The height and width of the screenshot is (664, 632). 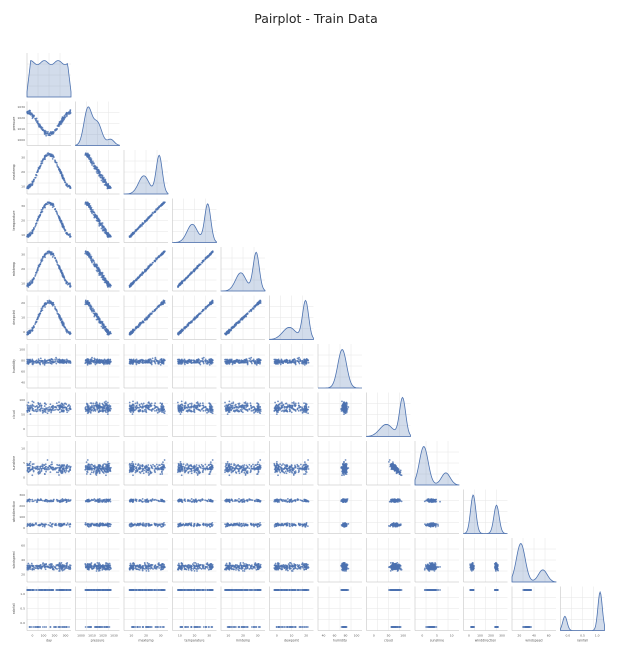 I want to click on panel-humidity-vs-humidity, so click(x=339, y=366).